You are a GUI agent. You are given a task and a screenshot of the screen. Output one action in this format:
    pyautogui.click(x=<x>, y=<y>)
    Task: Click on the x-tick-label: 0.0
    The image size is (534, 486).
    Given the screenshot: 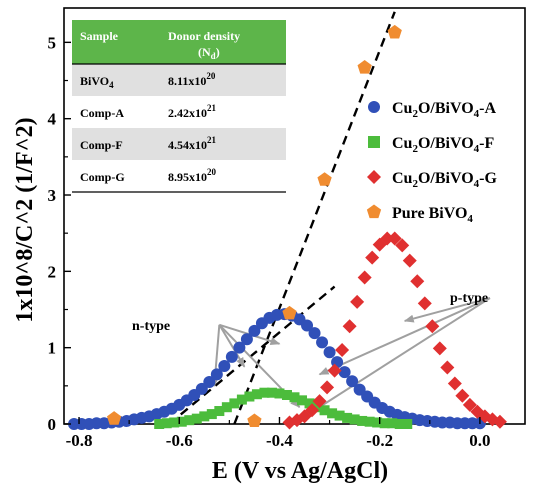 What is the action you would take?
    pyautogui.click(x=479, y=440)
    